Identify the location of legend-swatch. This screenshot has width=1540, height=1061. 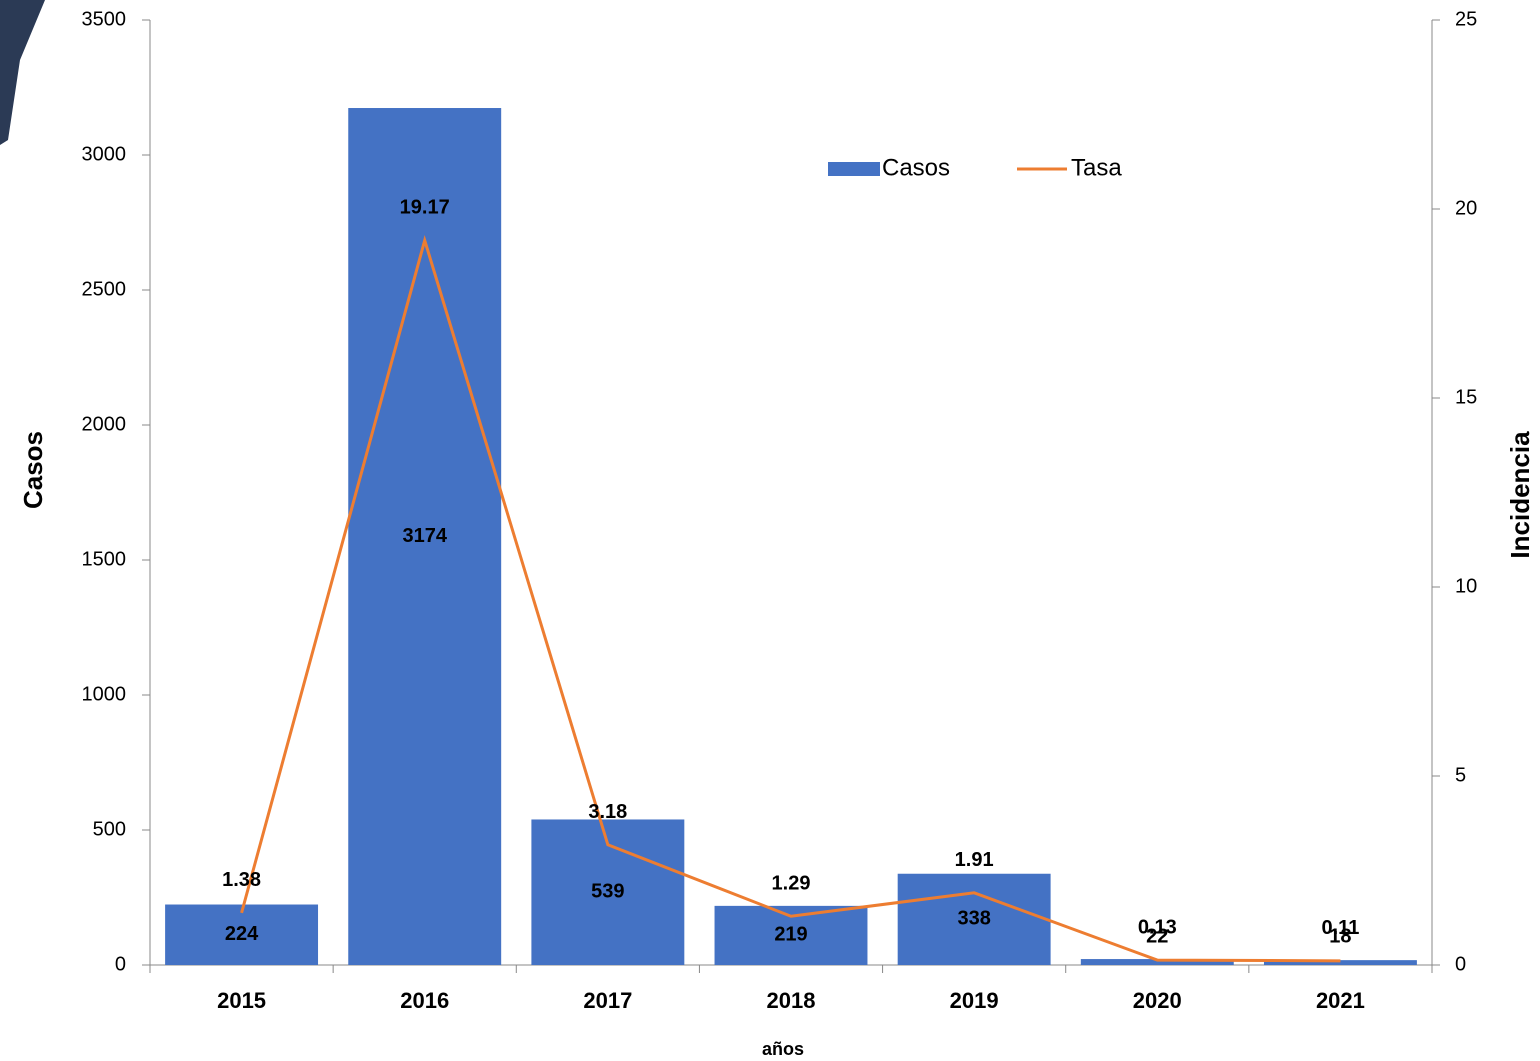
(854, 169).